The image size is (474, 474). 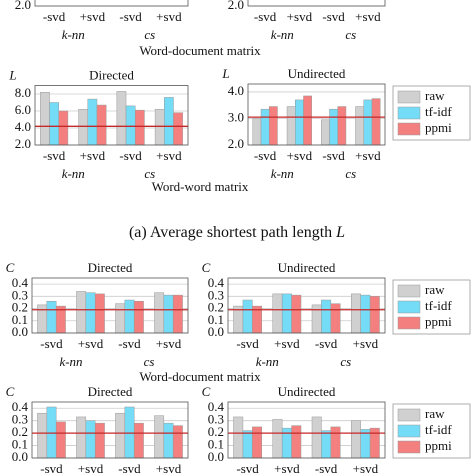 What do you see at coordinates (438, 445) in the screenshot?
I see `legend-label: ppmi` at bounding box center [438, 445].